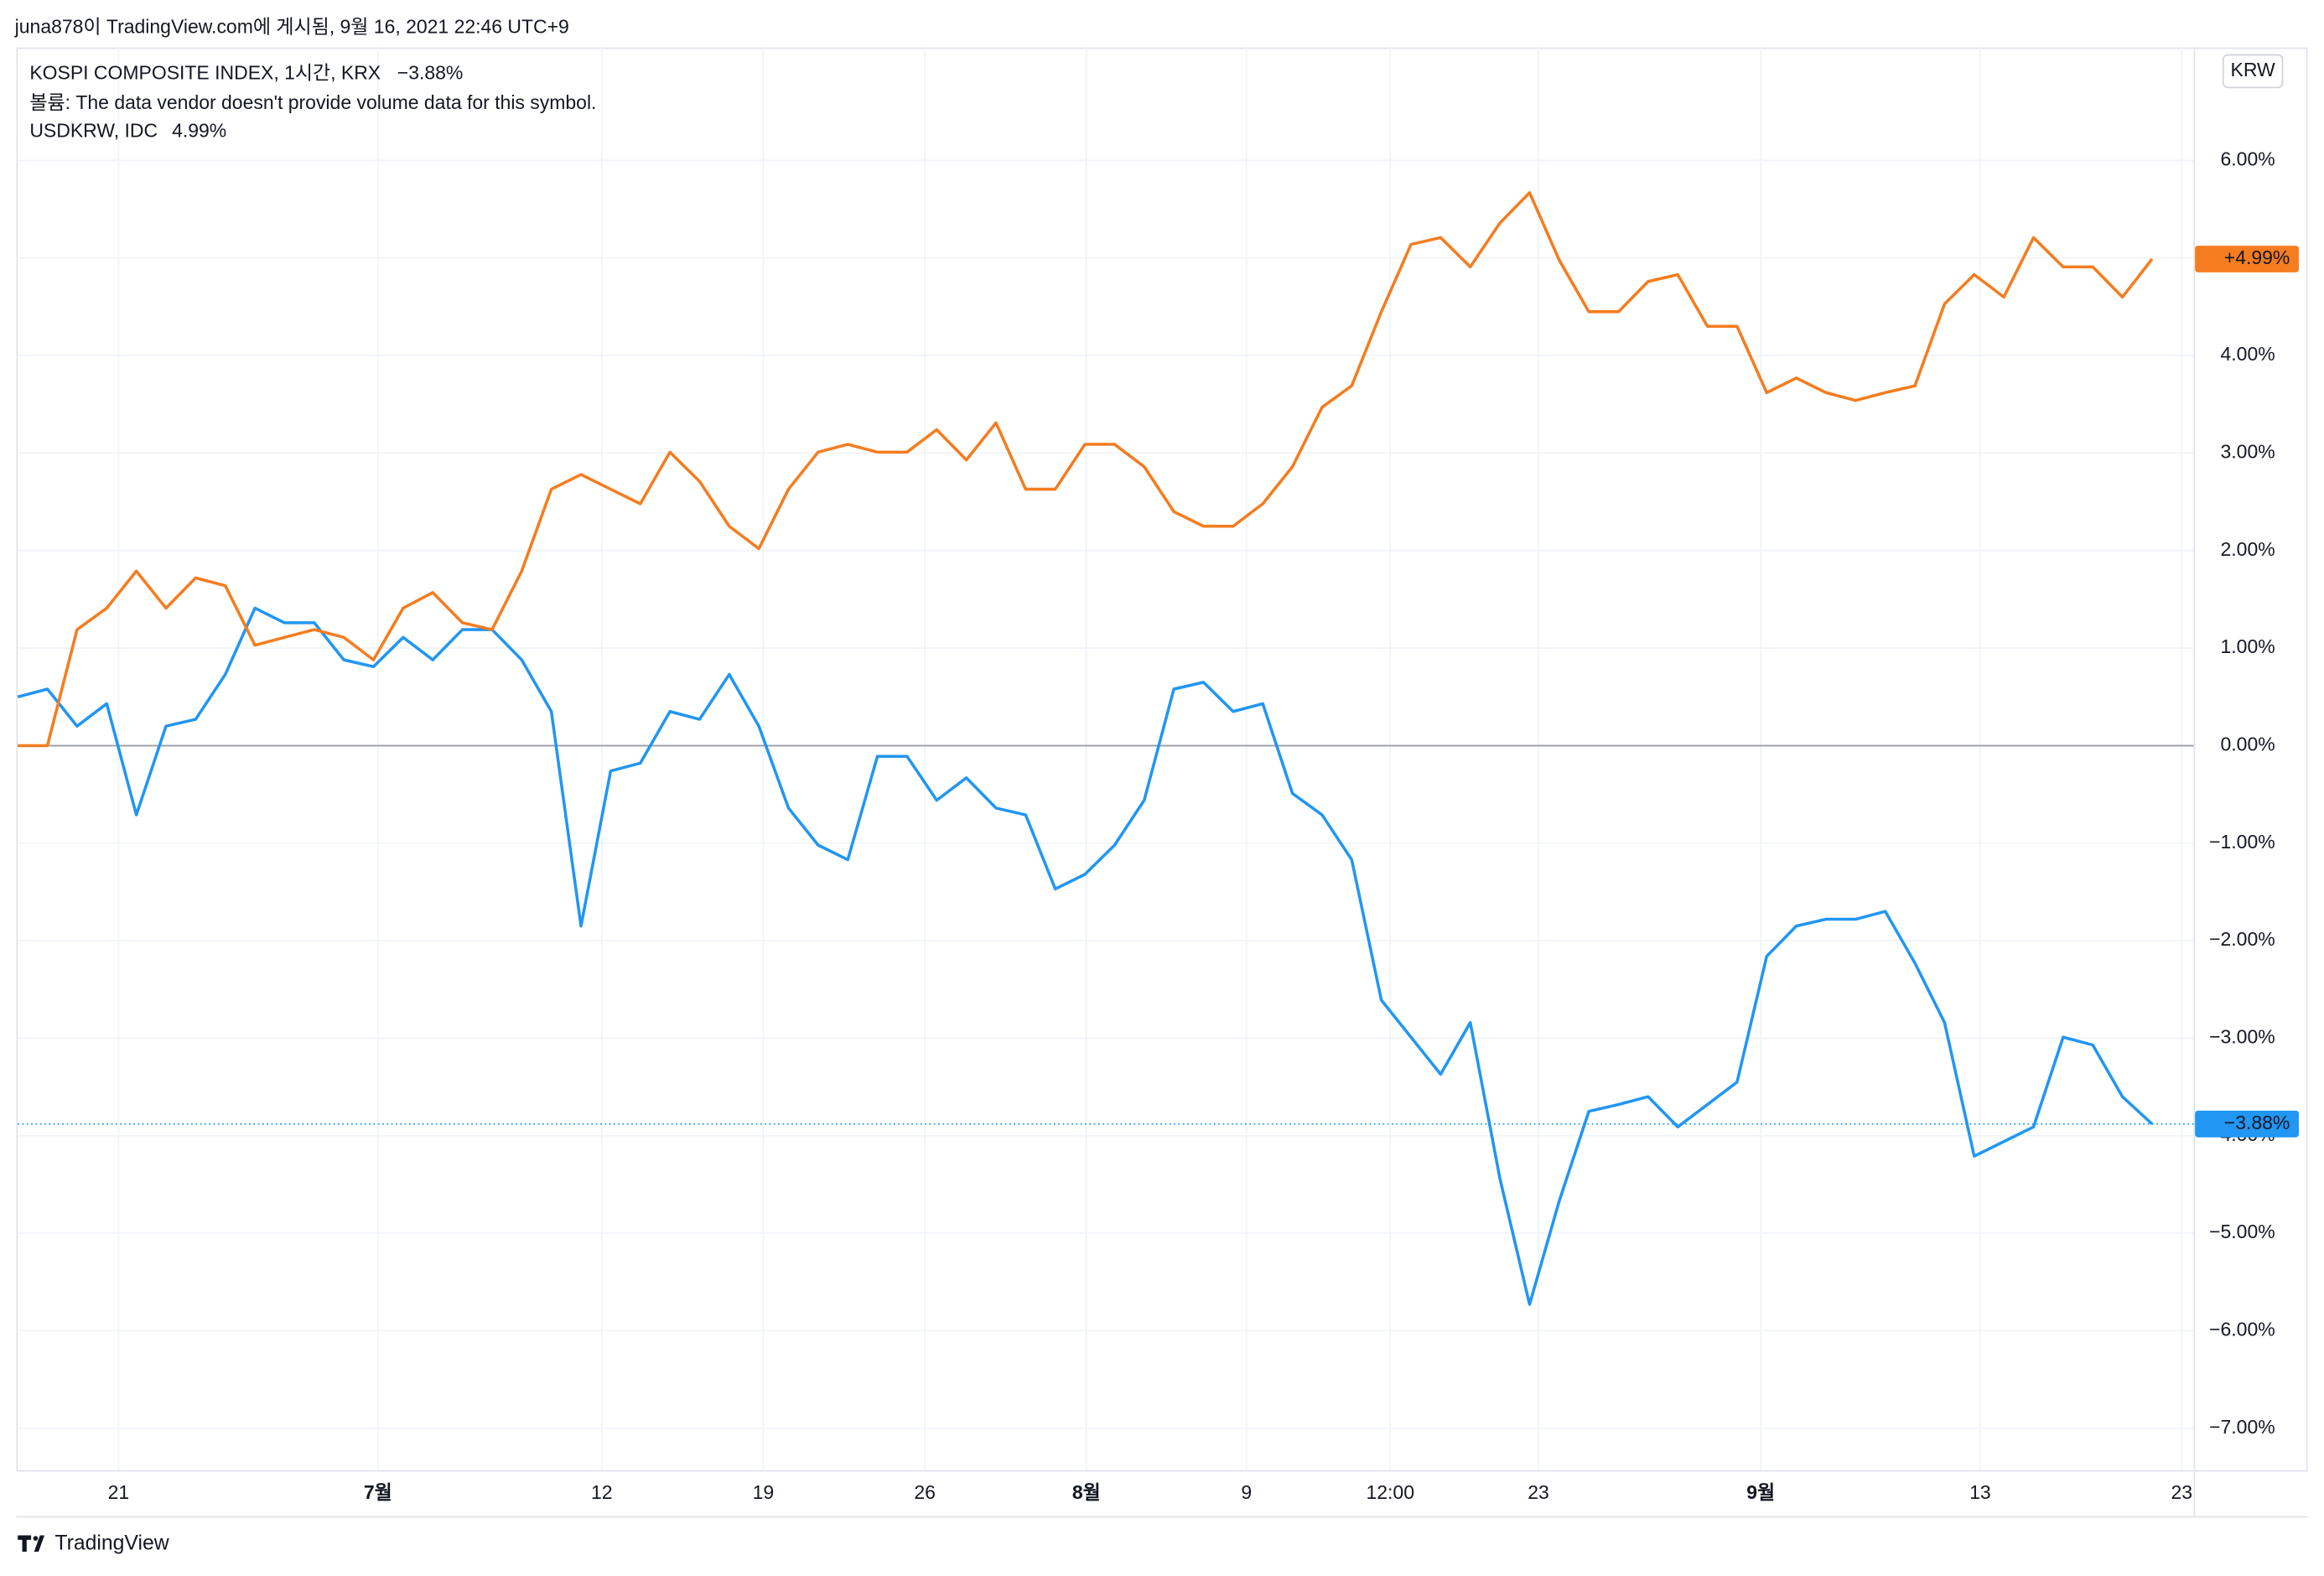 The width and height of the screenshot is (2324, 1576). Describe the element at coordinates (2242, 842) in the screenshot. I see `y-tick-label: −1.00%` at that location.